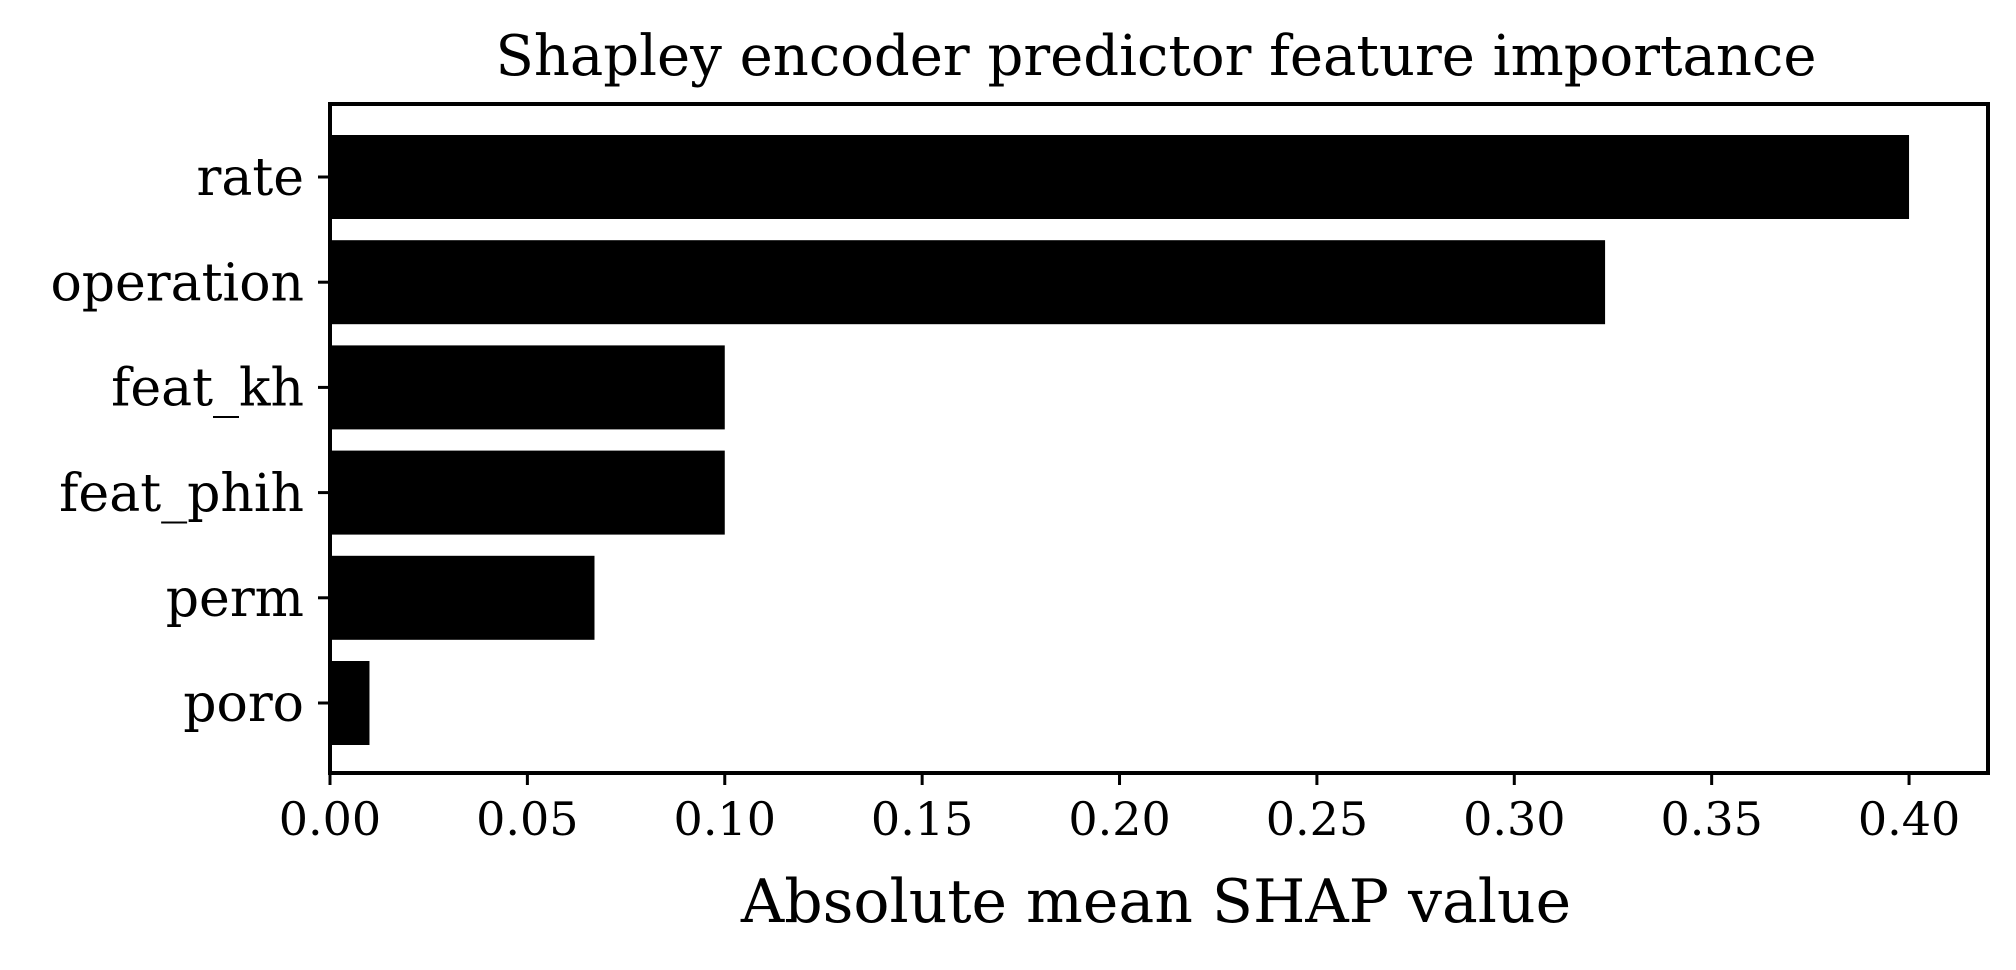 This screenshot has height=970, width=2016. I want to click on x-axis-ticks: 0.00 0.05 0.10 0.15 0.20 0.25 0.30 0.35 0.40, so click(1119, 809).